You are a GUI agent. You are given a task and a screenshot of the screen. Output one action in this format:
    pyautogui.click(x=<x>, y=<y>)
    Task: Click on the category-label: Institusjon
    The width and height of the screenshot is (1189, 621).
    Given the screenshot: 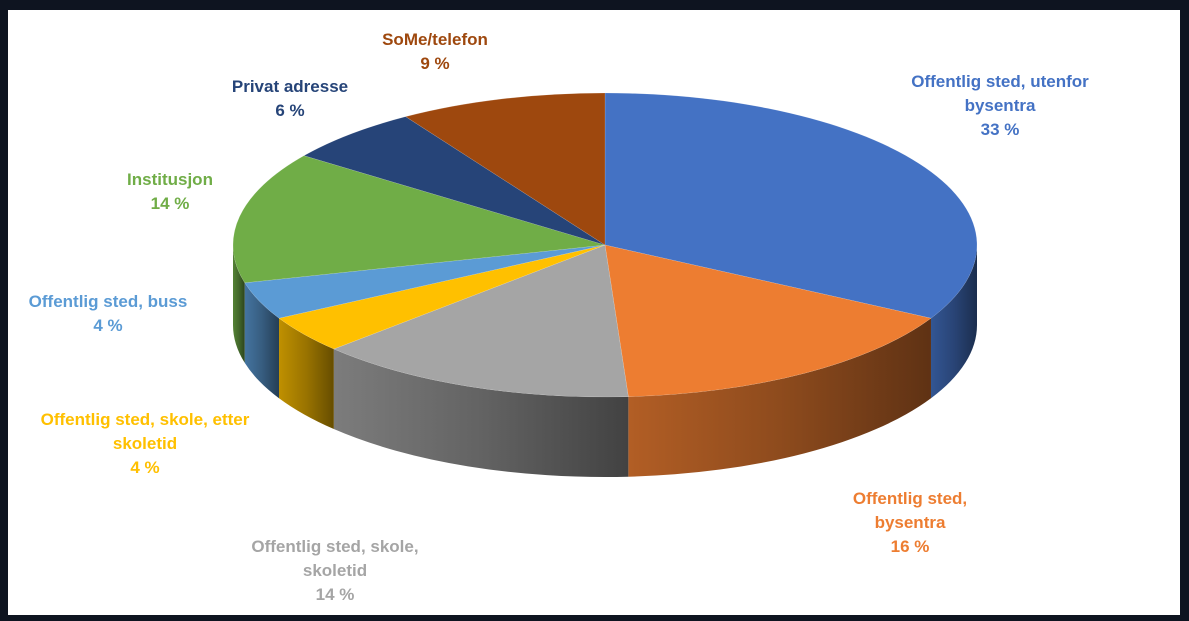 What is the action you would take?
    pyautogui.click(x=170, y=179)
    